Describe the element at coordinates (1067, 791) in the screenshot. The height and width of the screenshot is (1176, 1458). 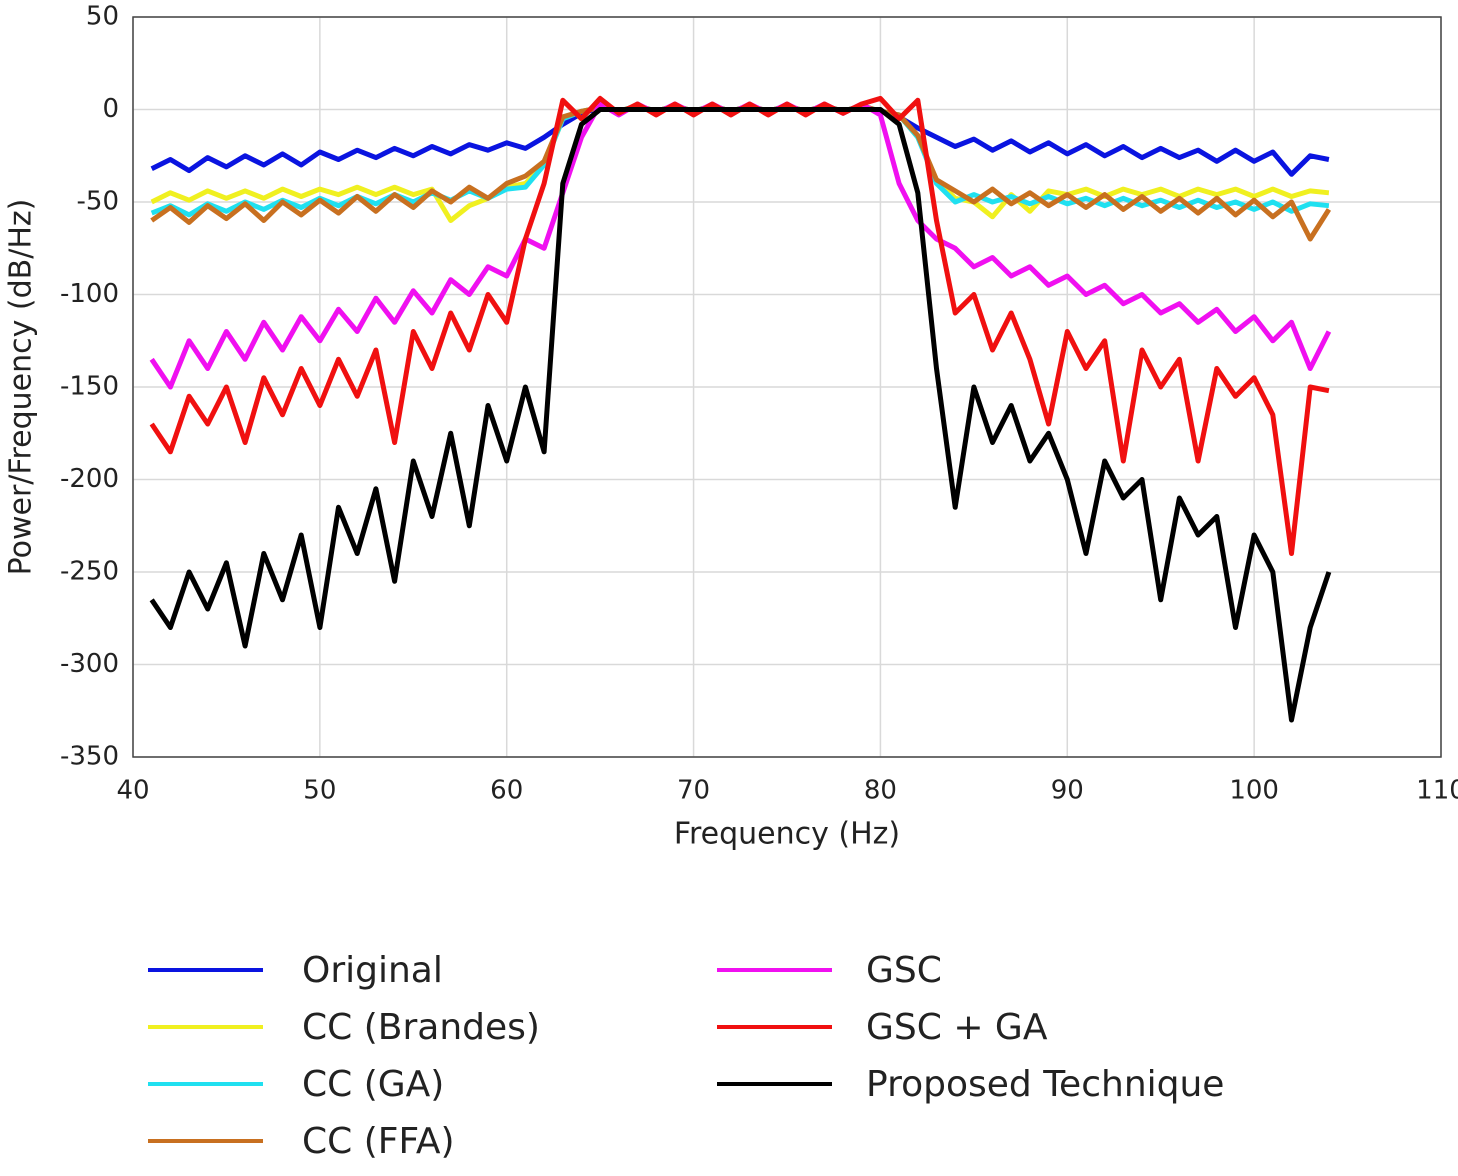
I see `x-tick-label: 90` at that location.